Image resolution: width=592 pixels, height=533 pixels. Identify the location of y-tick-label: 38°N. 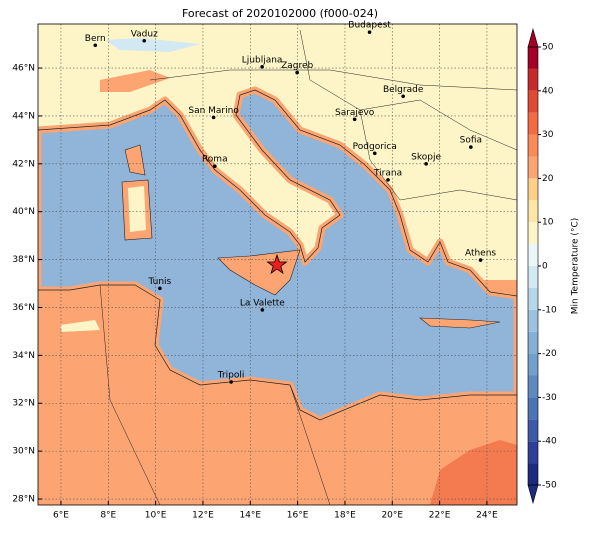
(23, 260).